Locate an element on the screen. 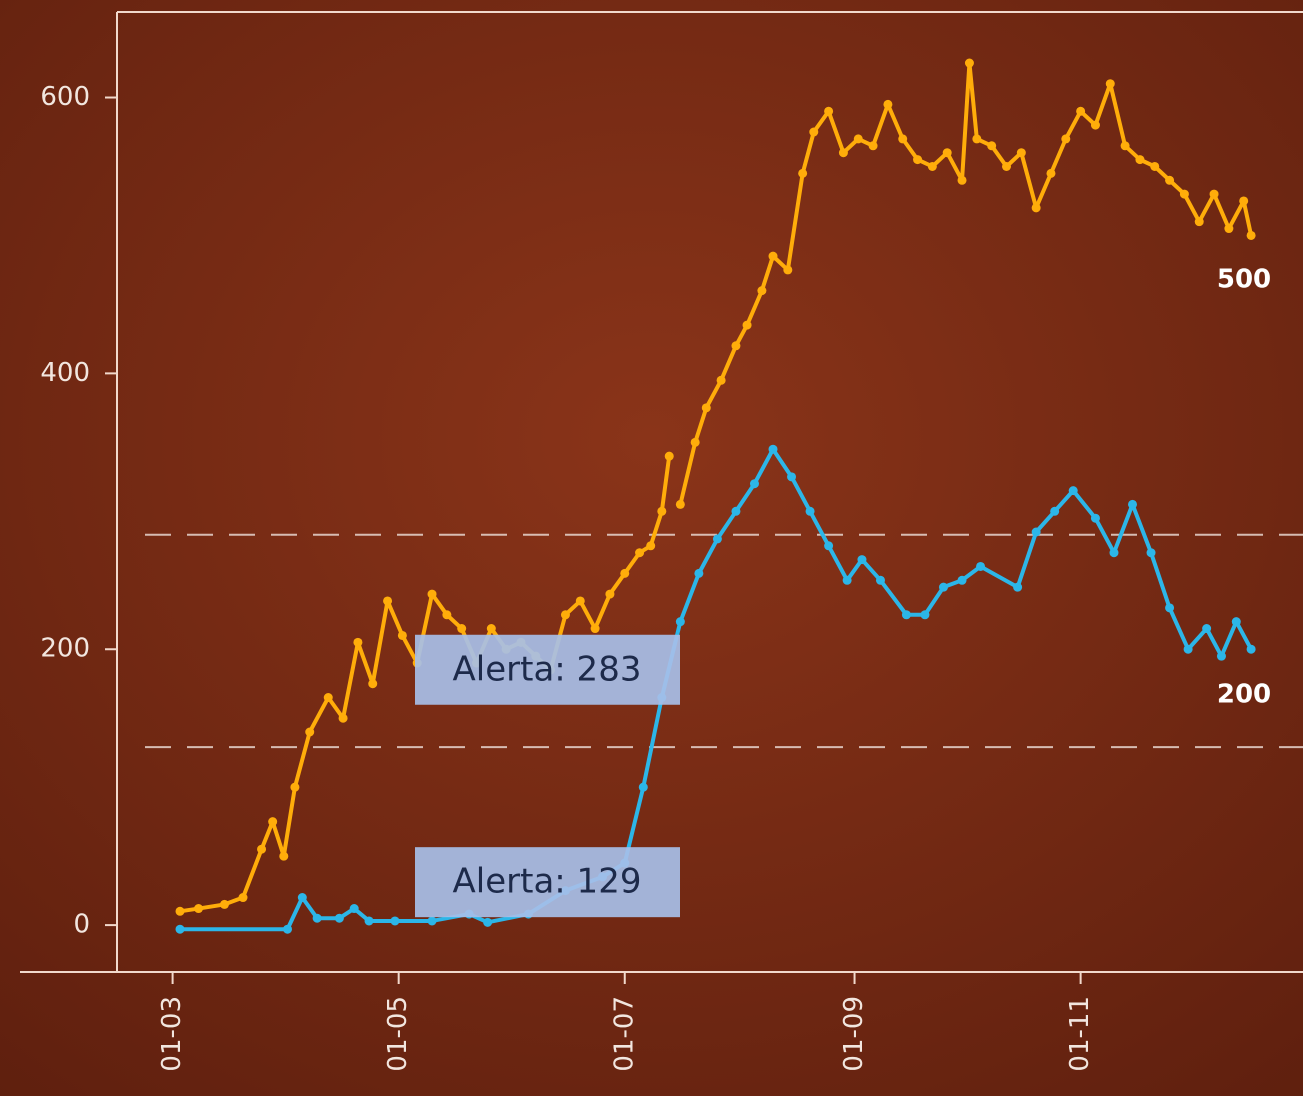  alert-label: Alerta: 129 is located at coordinates (547, 882).